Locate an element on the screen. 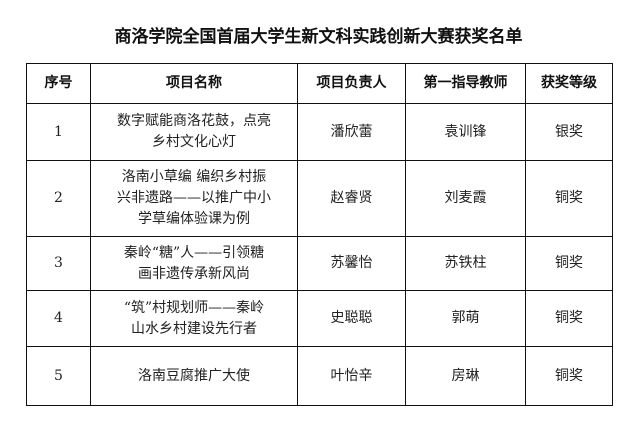 This screenshot has height=426, width=637. table-row: 3 秦岭“糖”人——引领糖 画非遗传承新风尚 苏馨怡 苏铁柱 铜奖 is located at coordinates (319, 263).